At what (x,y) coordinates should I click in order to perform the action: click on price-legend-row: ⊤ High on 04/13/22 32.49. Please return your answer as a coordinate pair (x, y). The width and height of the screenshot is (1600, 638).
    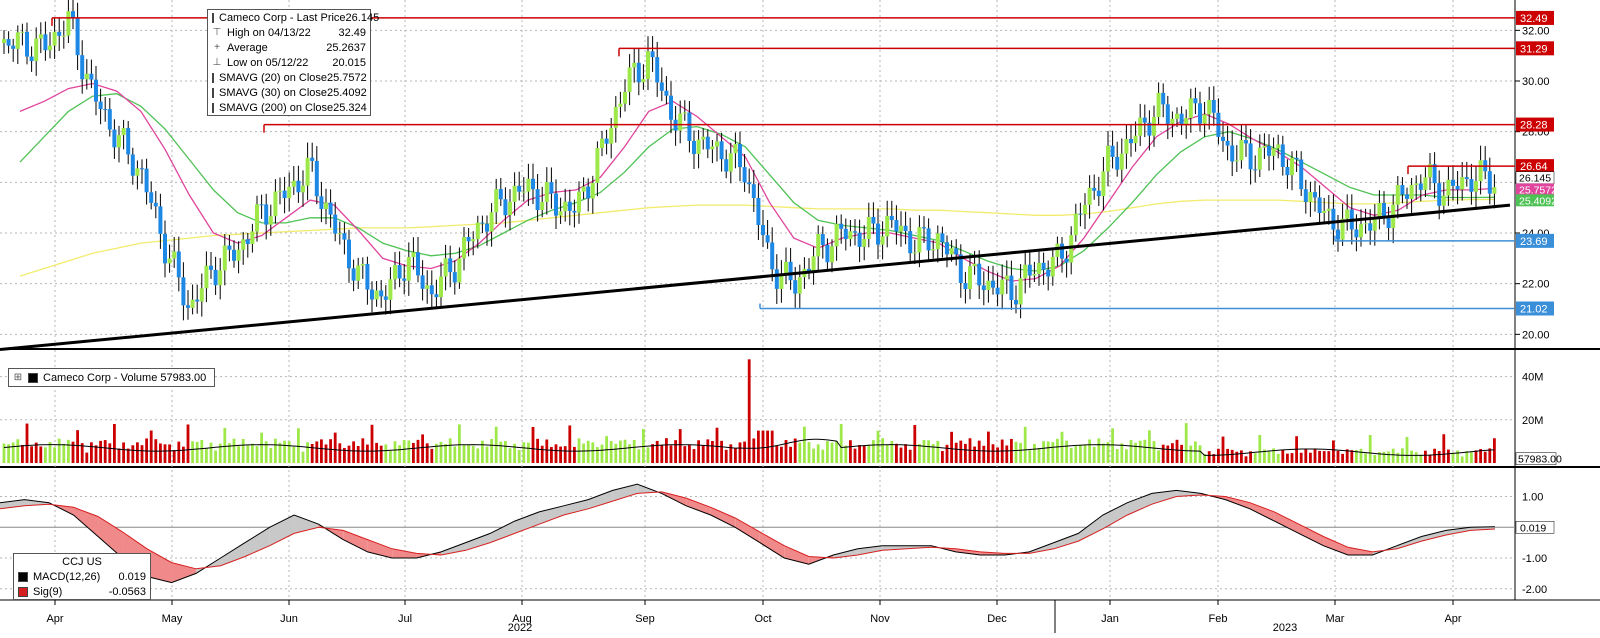
    Looking at the image, I should click on (289, 32).